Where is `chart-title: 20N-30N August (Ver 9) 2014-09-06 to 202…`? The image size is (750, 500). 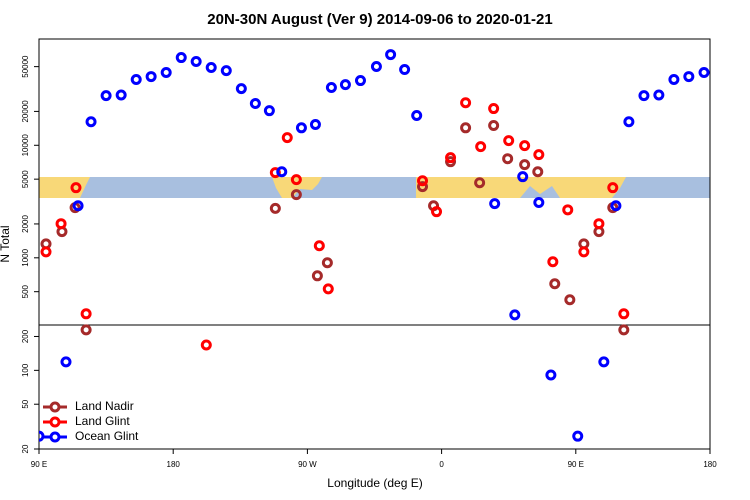 chart-title: 20N-30N August (Ver 9) 2014-09-06 to 202… is located at coordinates (379, 19).